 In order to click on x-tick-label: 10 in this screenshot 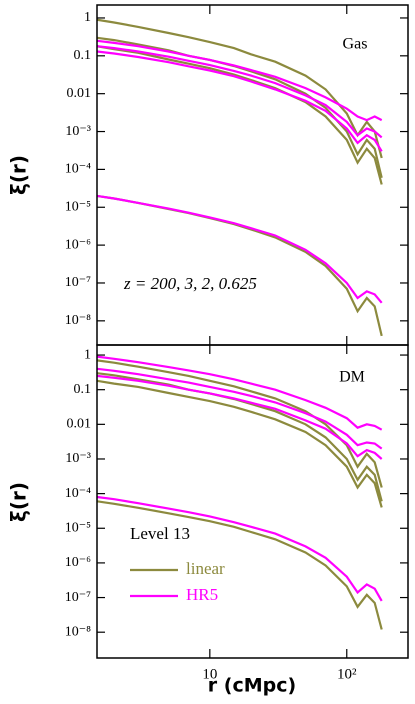, I will do `click(209, 674)`.